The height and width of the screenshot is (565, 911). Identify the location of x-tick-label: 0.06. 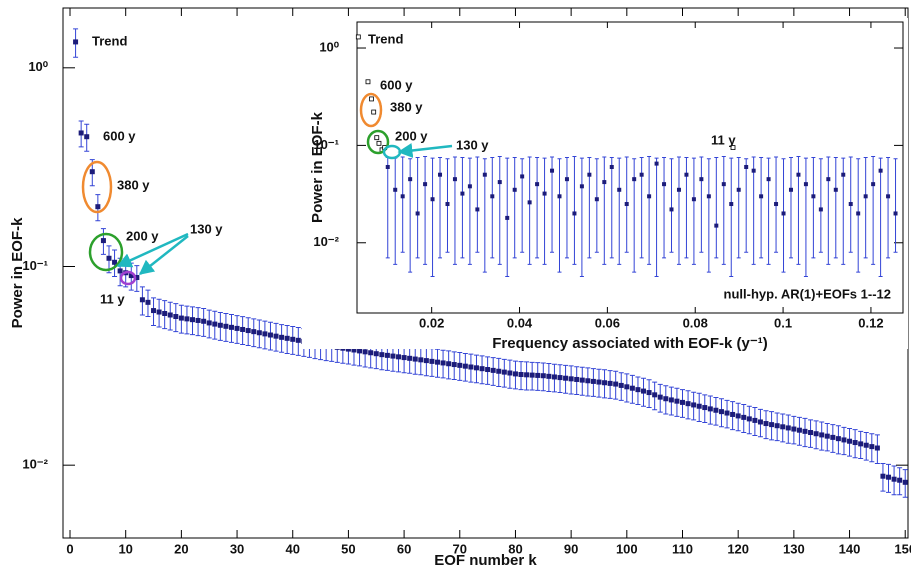
(607, 322).